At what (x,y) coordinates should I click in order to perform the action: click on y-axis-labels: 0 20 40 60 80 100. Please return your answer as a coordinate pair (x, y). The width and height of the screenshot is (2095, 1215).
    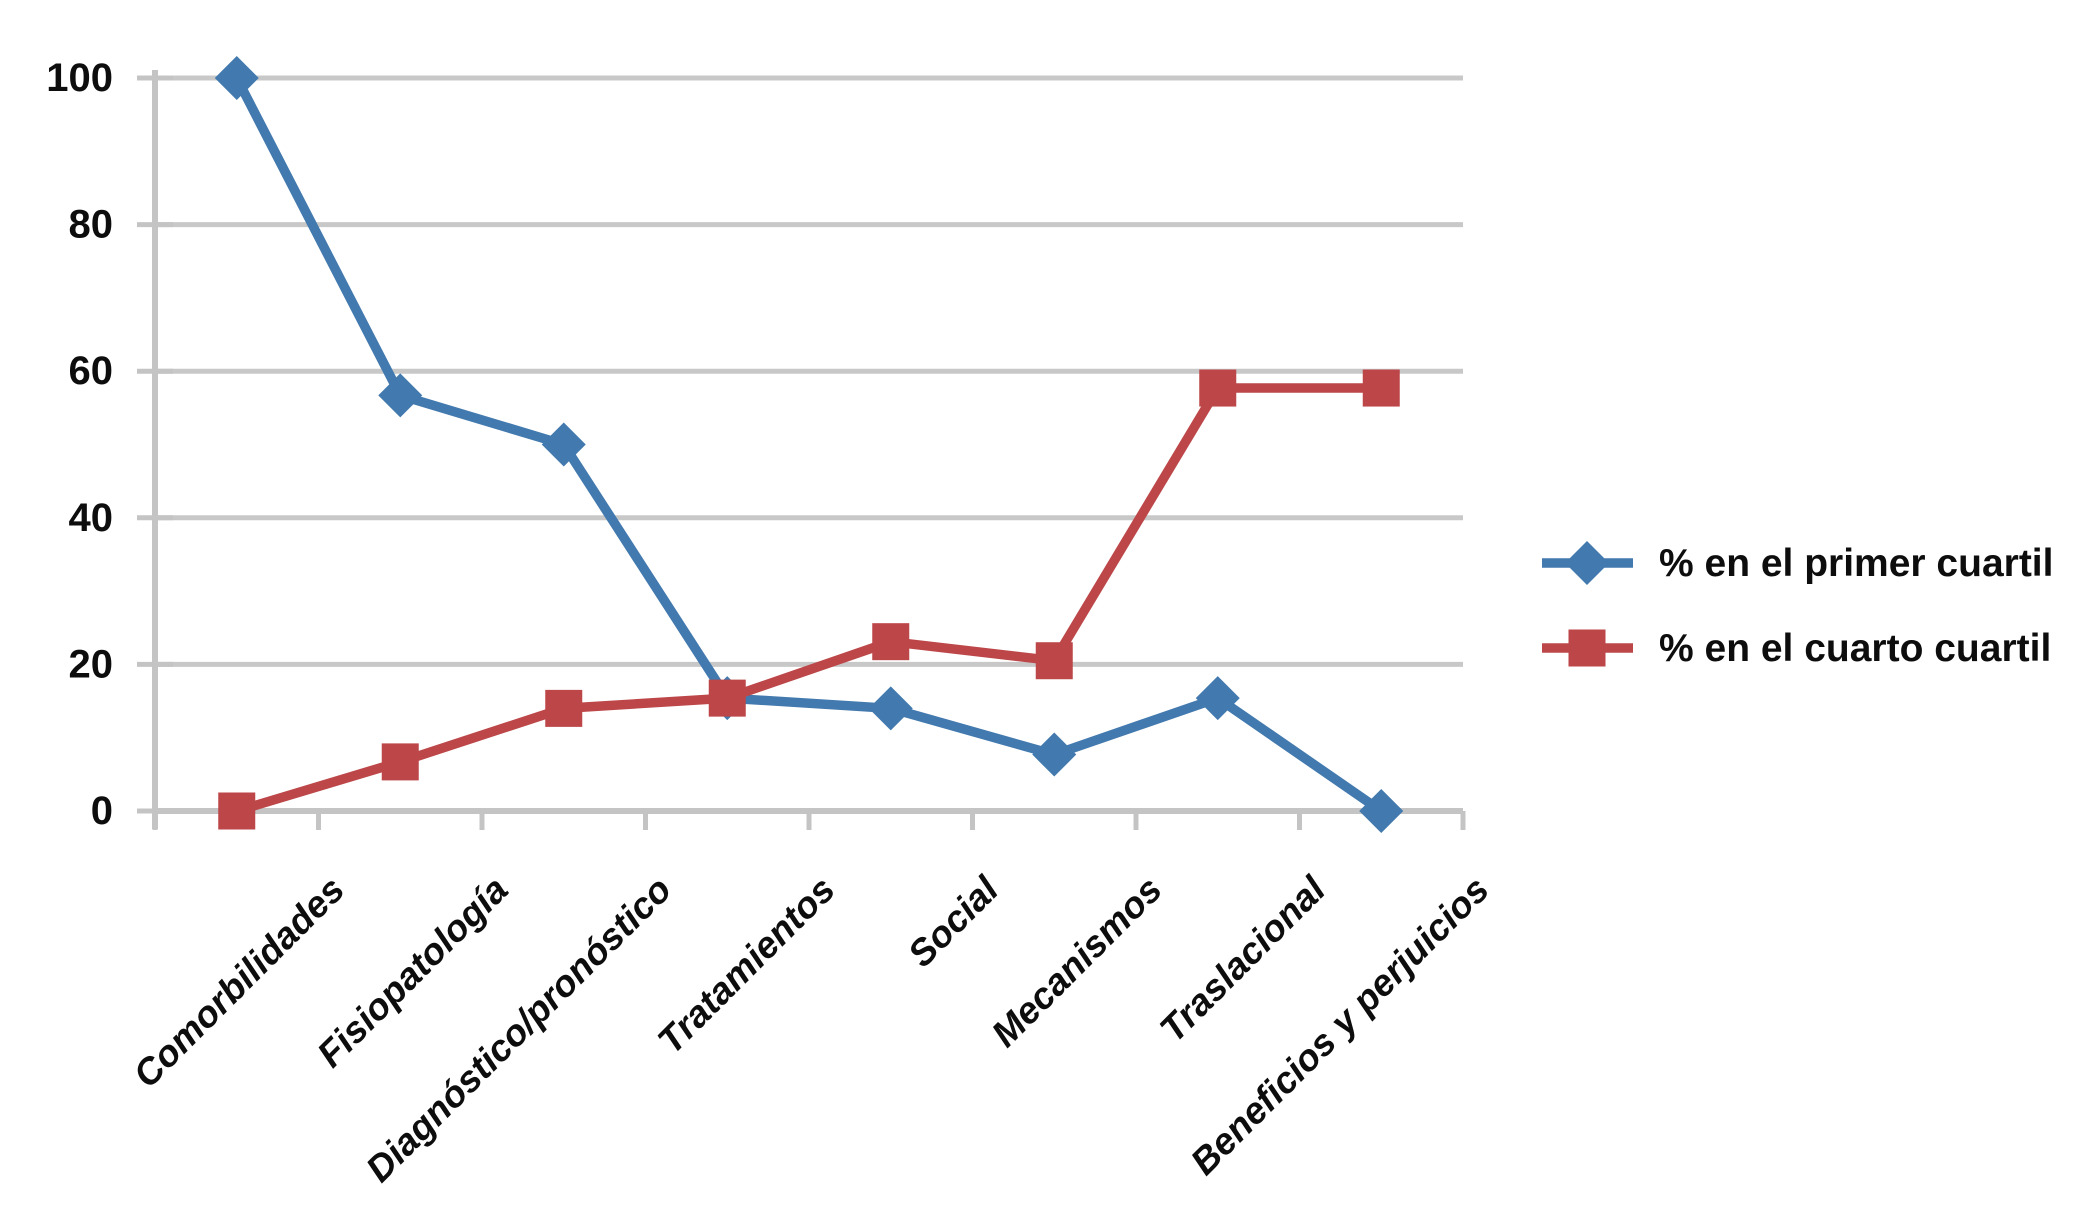
    Looking at the image, I should click on (79, 444).